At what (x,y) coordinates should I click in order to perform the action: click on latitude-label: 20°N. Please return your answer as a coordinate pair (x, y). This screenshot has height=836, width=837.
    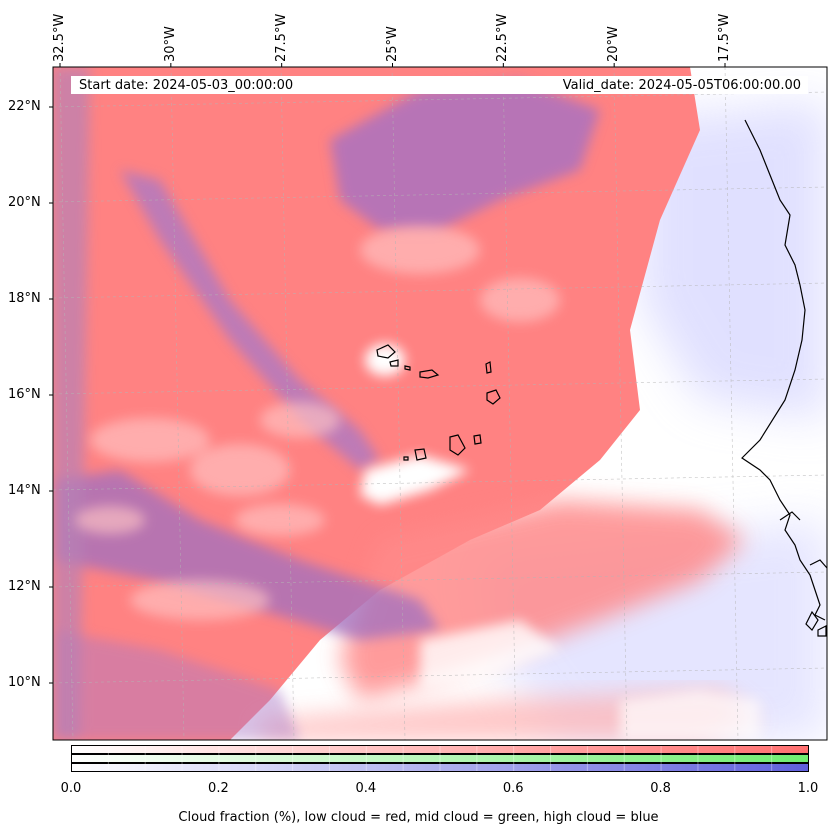
    Looking at the image, I should click on (24, 202).